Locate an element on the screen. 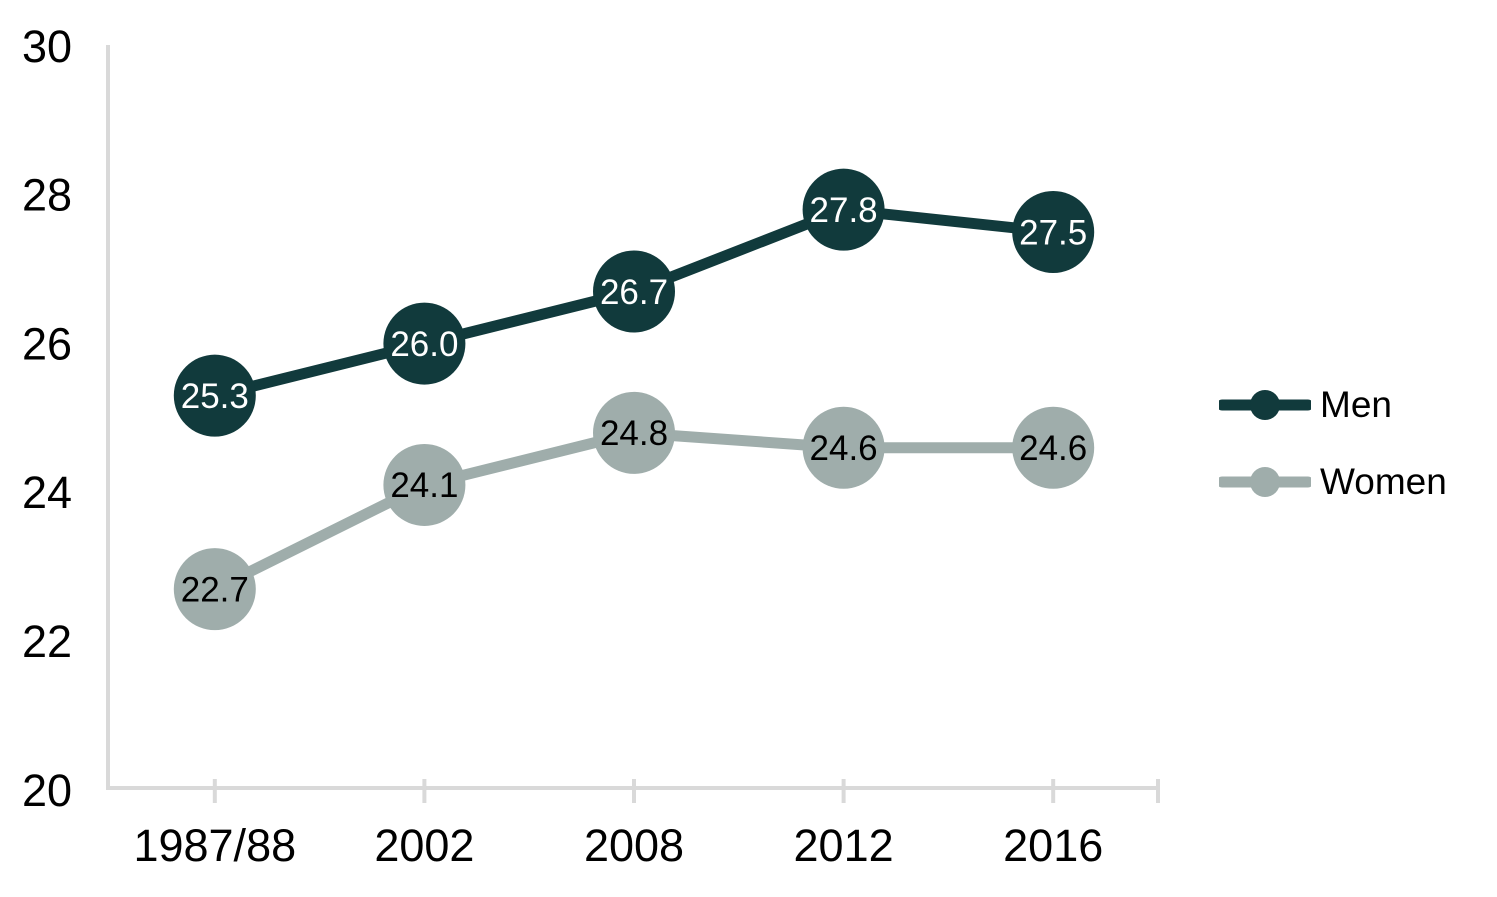 The image size is (1497, 897). data-label-women: 22.7 is located at coordinates (215, 589).